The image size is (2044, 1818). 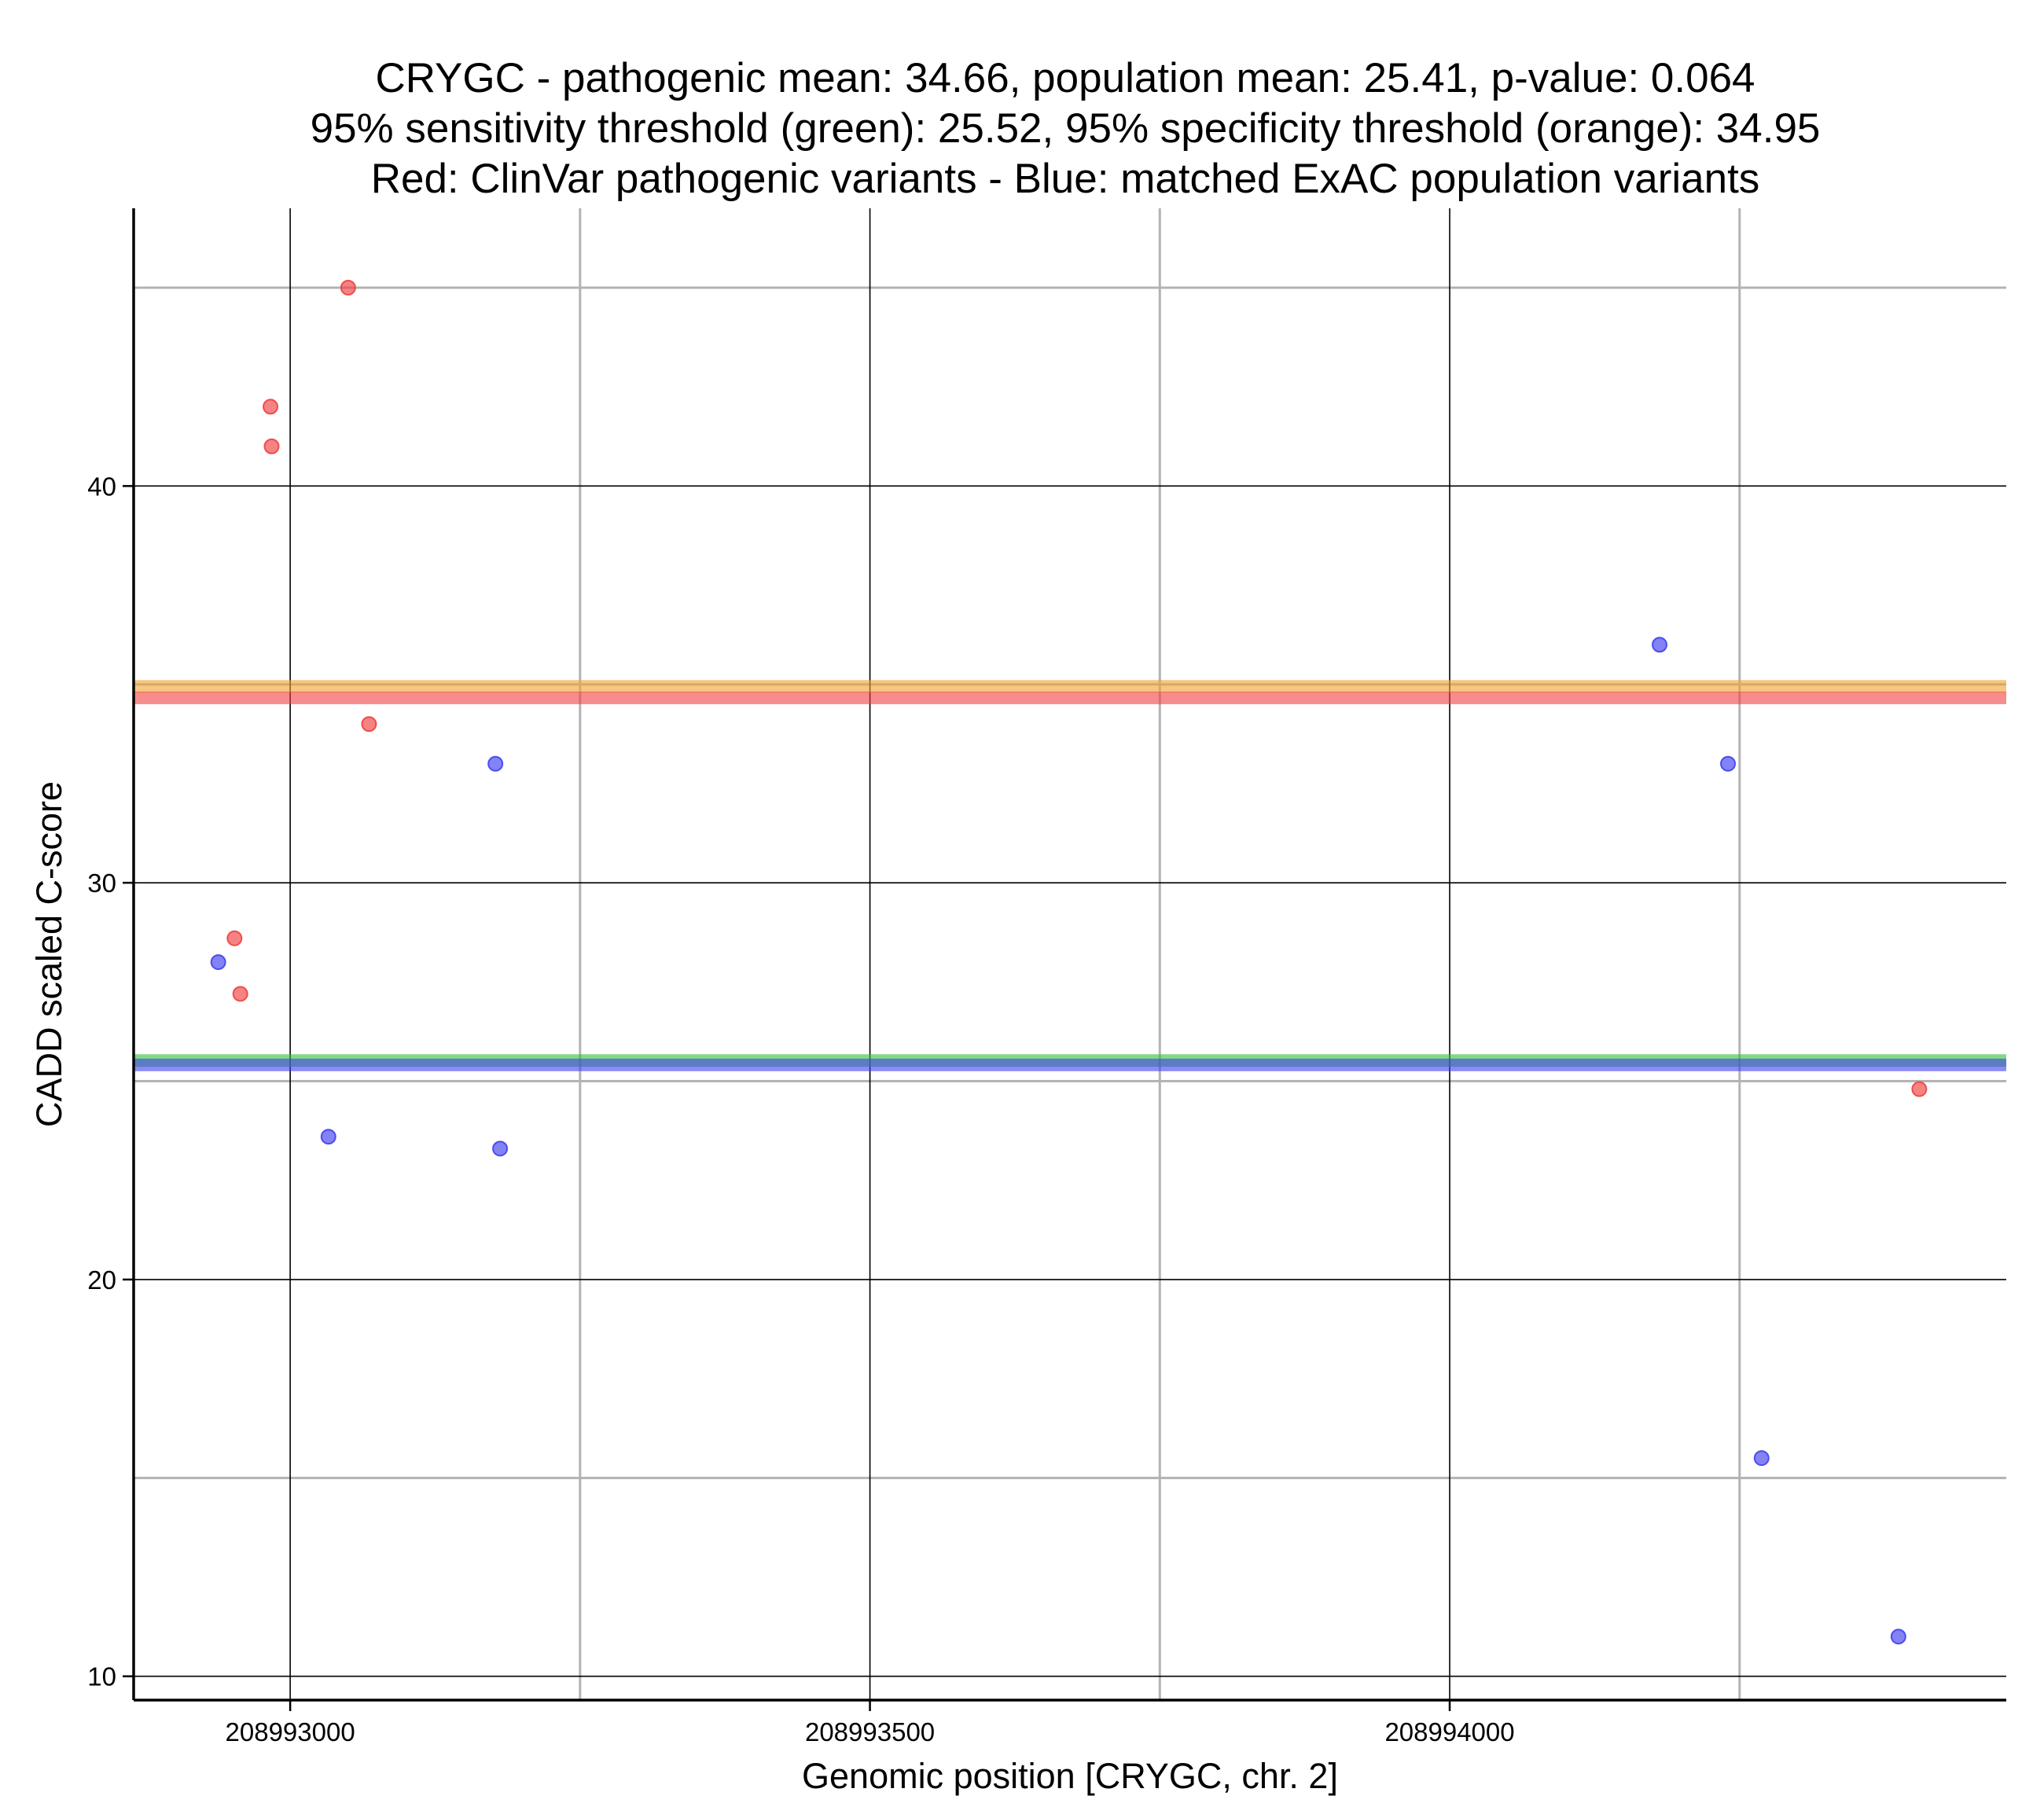 I want to click on y-tick-label: 10, so click(x=101, y=1676).